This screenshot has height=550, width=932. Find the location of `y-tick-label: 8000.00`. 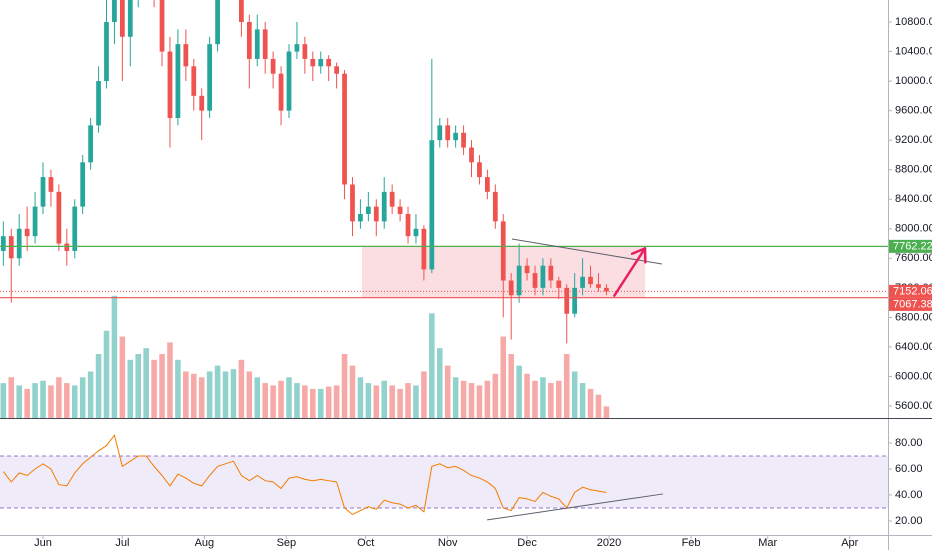

y-tick-label: 8000.00 is located at coordinates (913, 229).